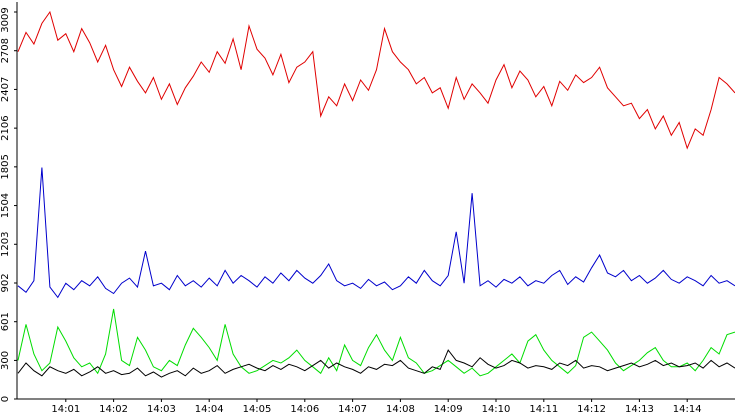 The height and width of the screenshot is (415, 735). What do you see at coordinates (687, 409) in the screenshot?
I see `x-tick-label: 14:14` at bounding box center [687, 409].